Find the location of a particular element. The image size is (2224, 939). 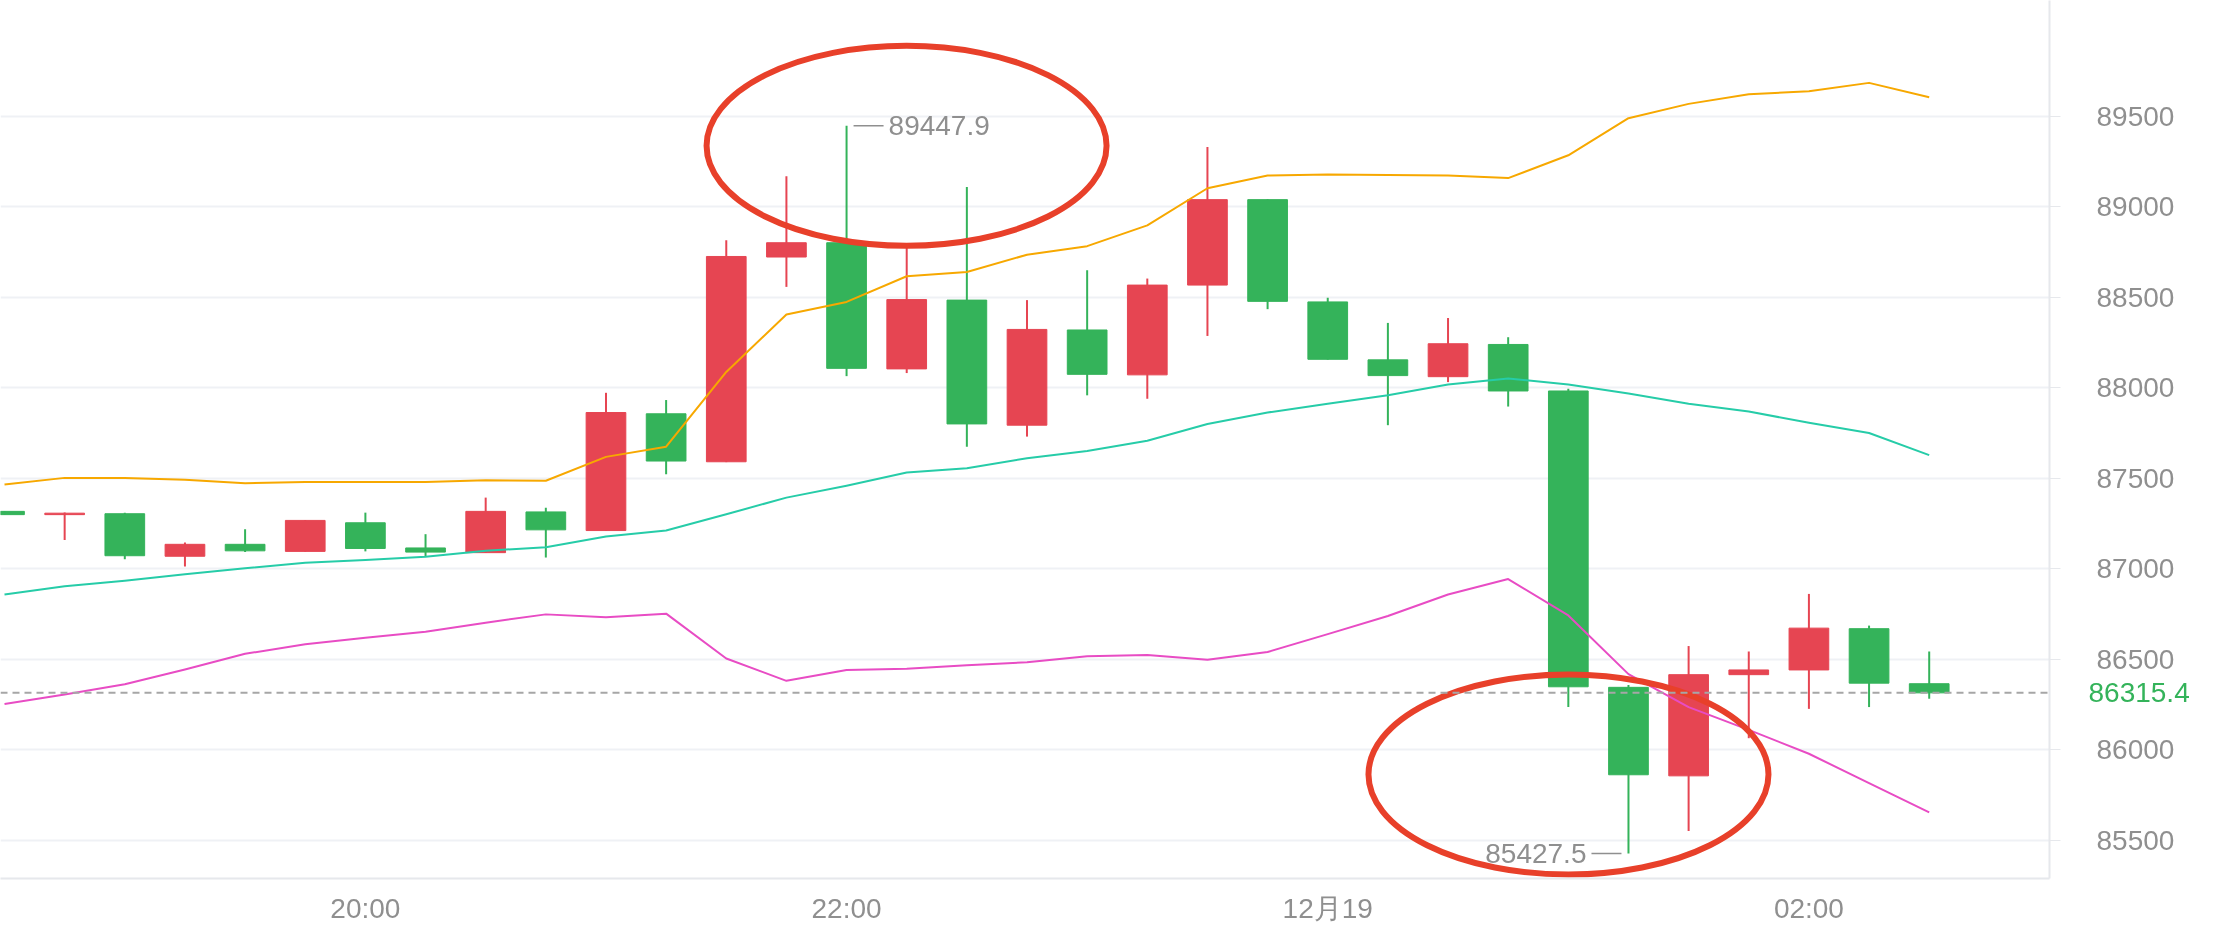

x-tick-label: 22:00 is located at coordinates (846, 908).